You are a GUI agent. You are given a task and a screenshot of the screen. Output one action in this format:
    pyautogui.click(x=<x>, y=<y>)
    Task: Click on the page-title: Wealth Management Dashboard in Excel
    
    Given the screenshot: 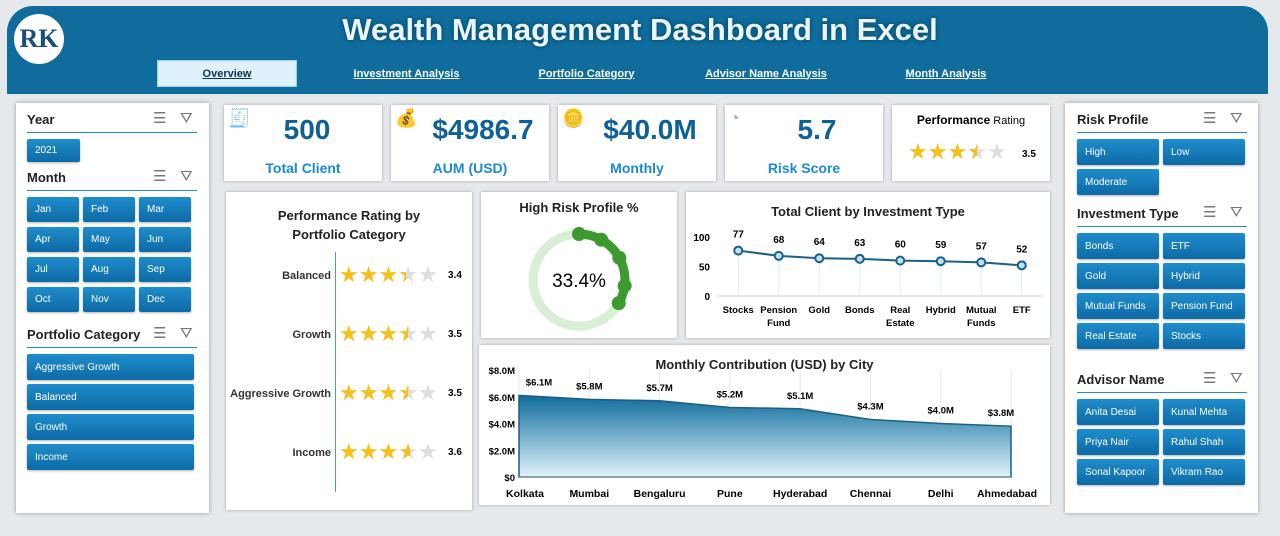 What is the action you would take?
    pyautogui.click(x=640, y=29)
    